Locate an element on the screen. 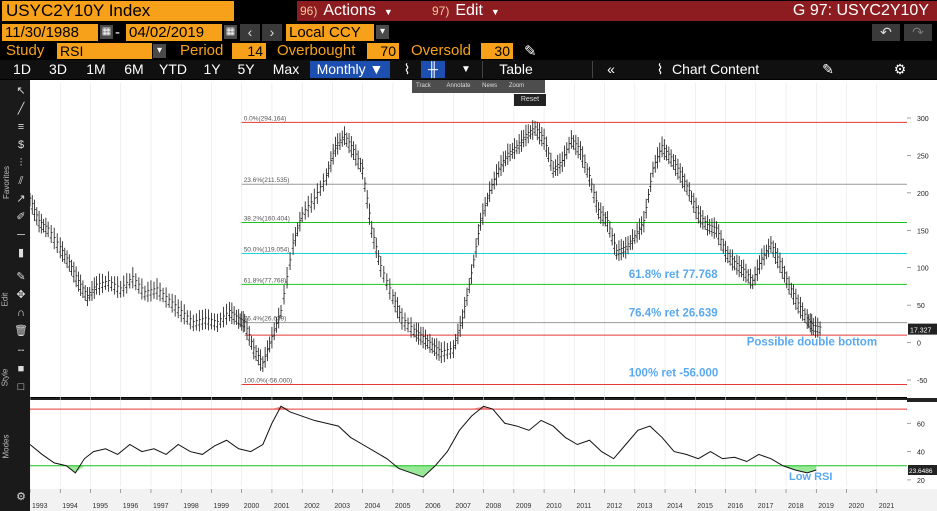 The width and height of the screenshot is (937, 511). gear-icon: ⚙ is located at coordinates (900, 69).